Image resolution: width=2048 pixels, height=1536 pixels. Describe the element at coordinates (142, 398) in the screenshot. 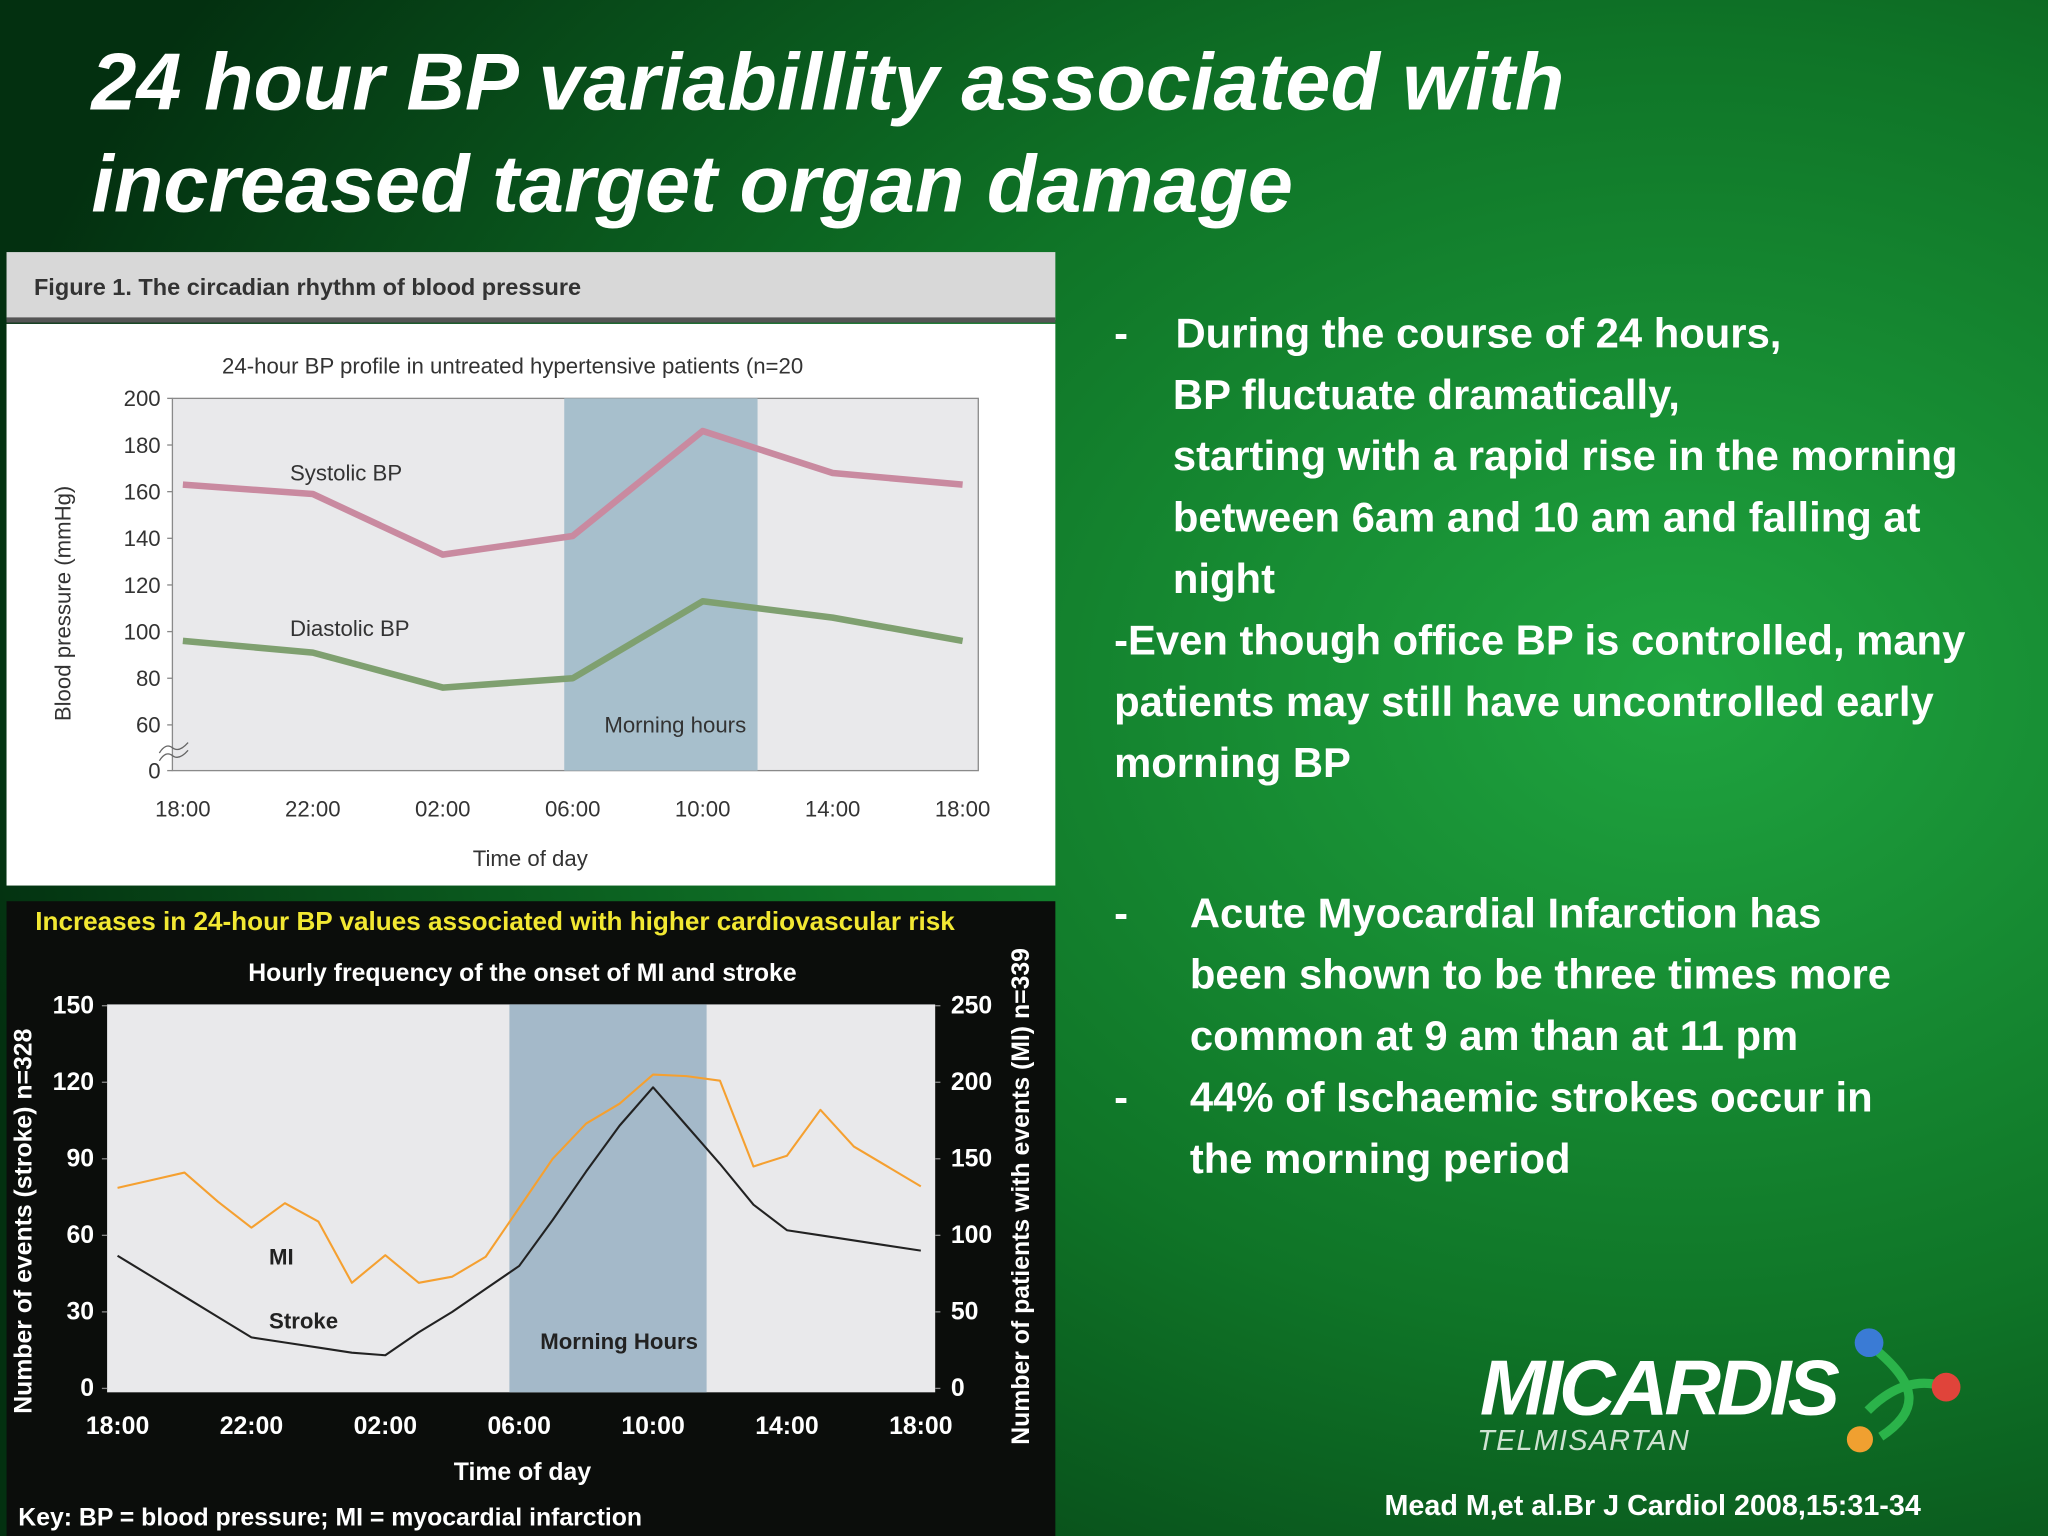

I see `y-tick-label: 200` at that location.